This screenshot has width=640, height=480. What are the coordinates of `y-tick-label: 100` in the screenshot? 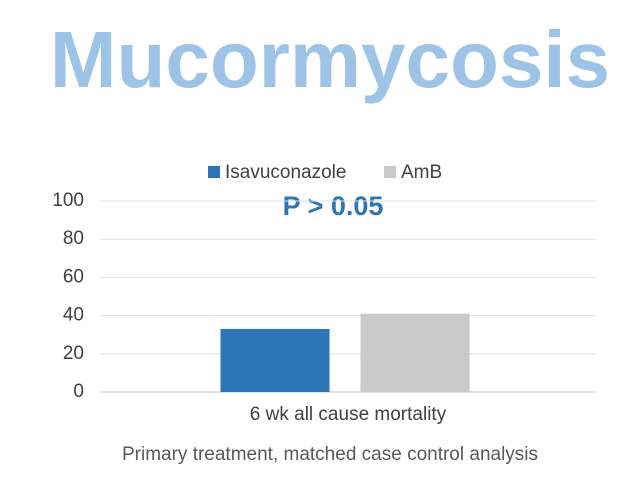 It's located at (68, 200).